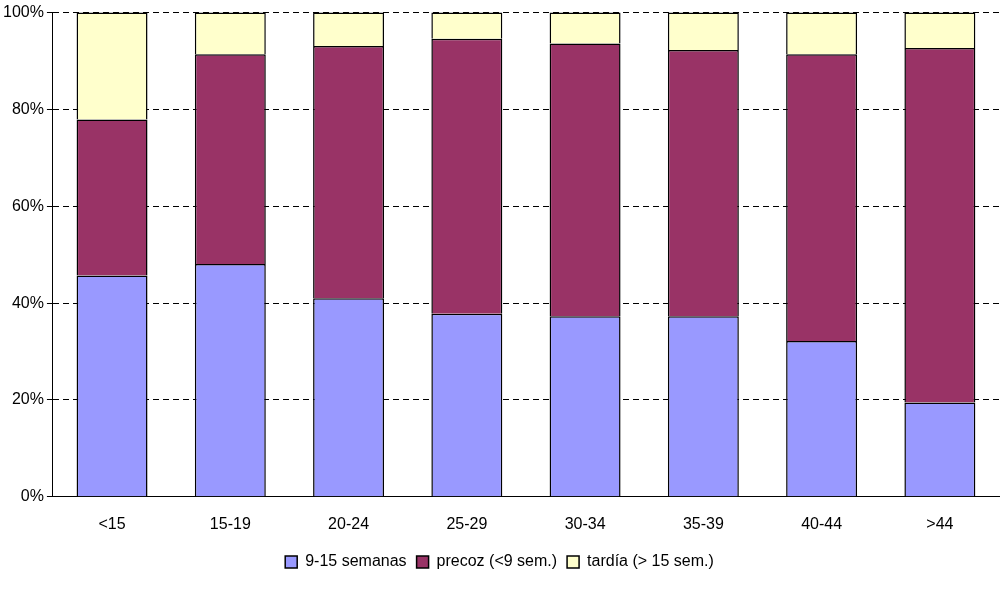  What do you see at coordinates (585, 523) in the screenshot?
I see `x-tick-label: 30-34` at bounding box center [585, 523].